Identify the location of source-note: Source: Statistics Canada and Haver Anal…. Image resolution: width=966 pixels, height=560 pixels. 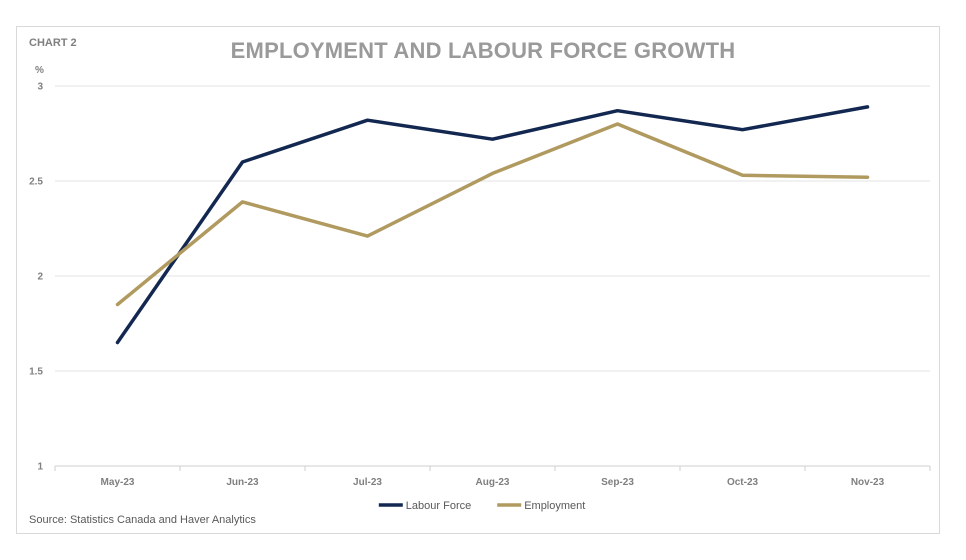
(142, 520).